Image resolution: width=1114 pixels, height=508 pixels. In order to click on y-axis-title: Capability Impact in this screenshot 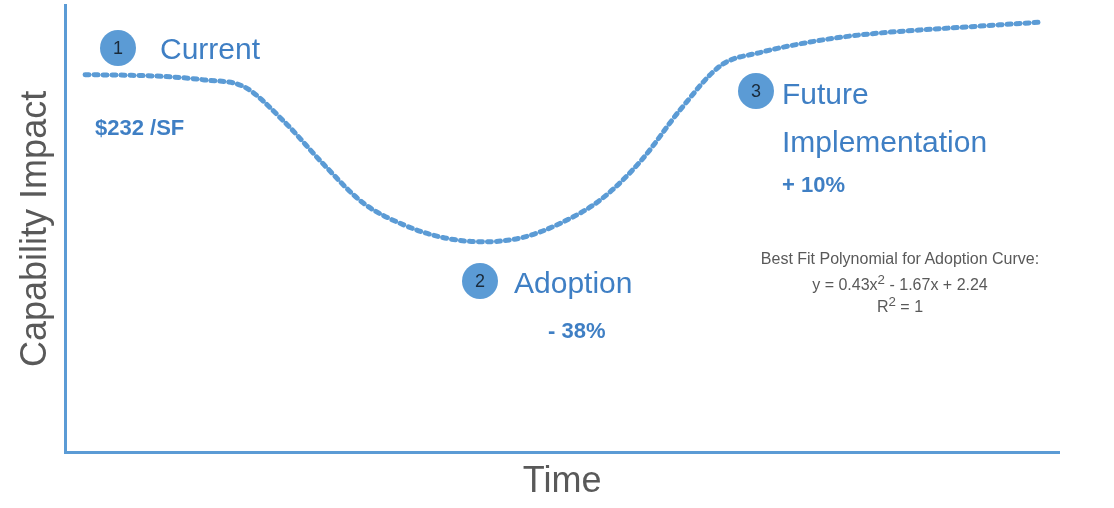, I will do `click(33, 228)`.